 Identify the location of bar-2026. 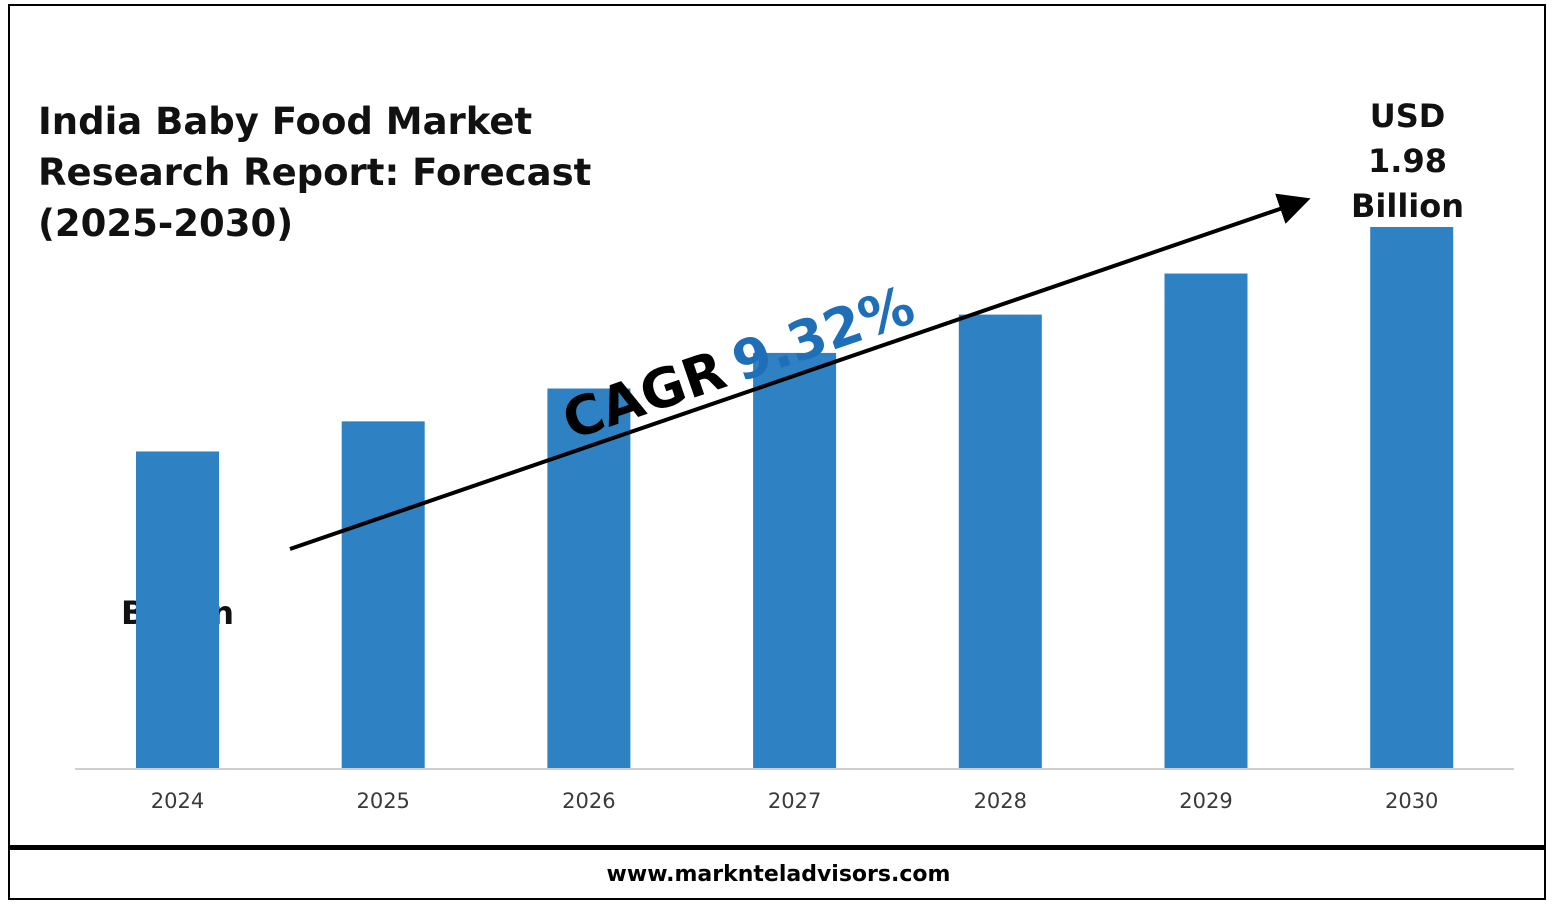
(589, 578).